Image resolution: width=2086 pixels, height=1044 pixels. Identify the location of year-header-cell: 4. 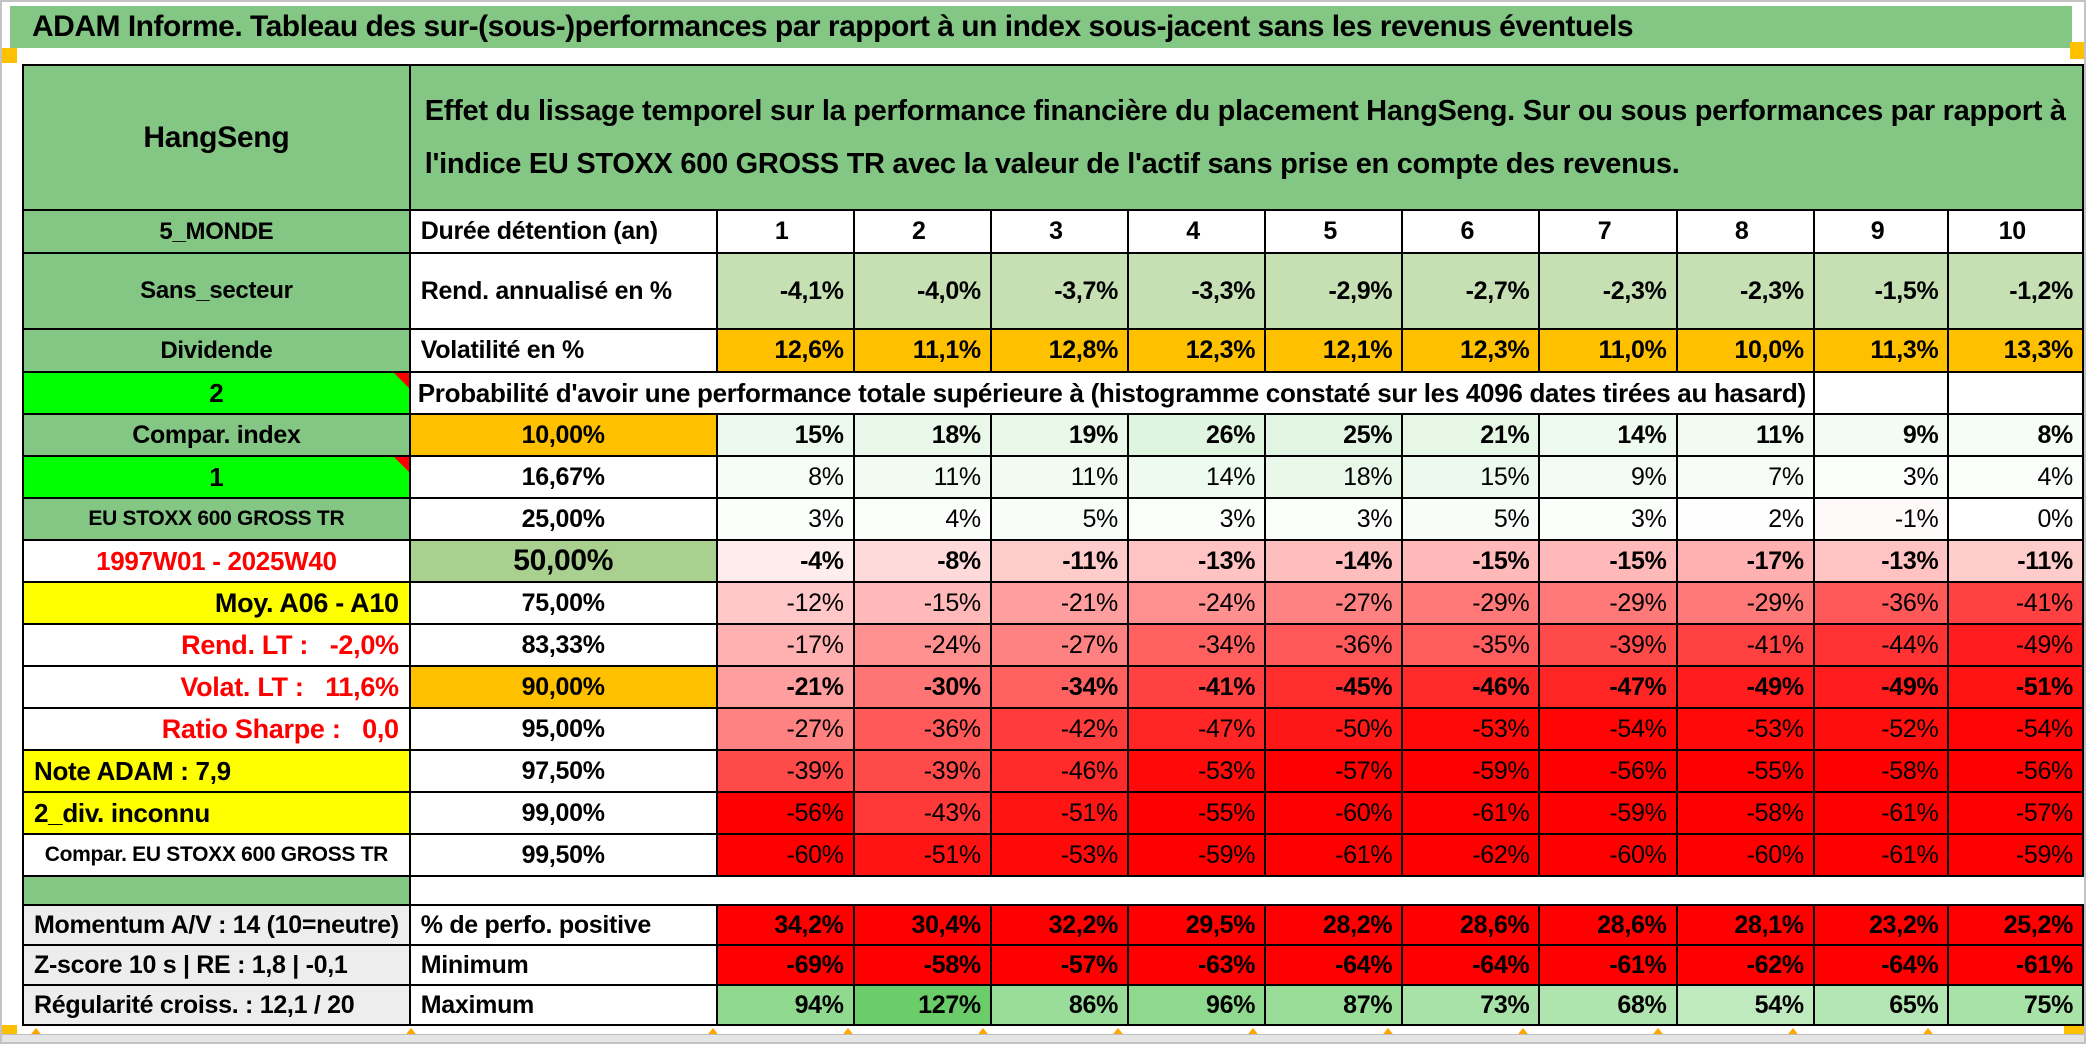
(1196, 231).